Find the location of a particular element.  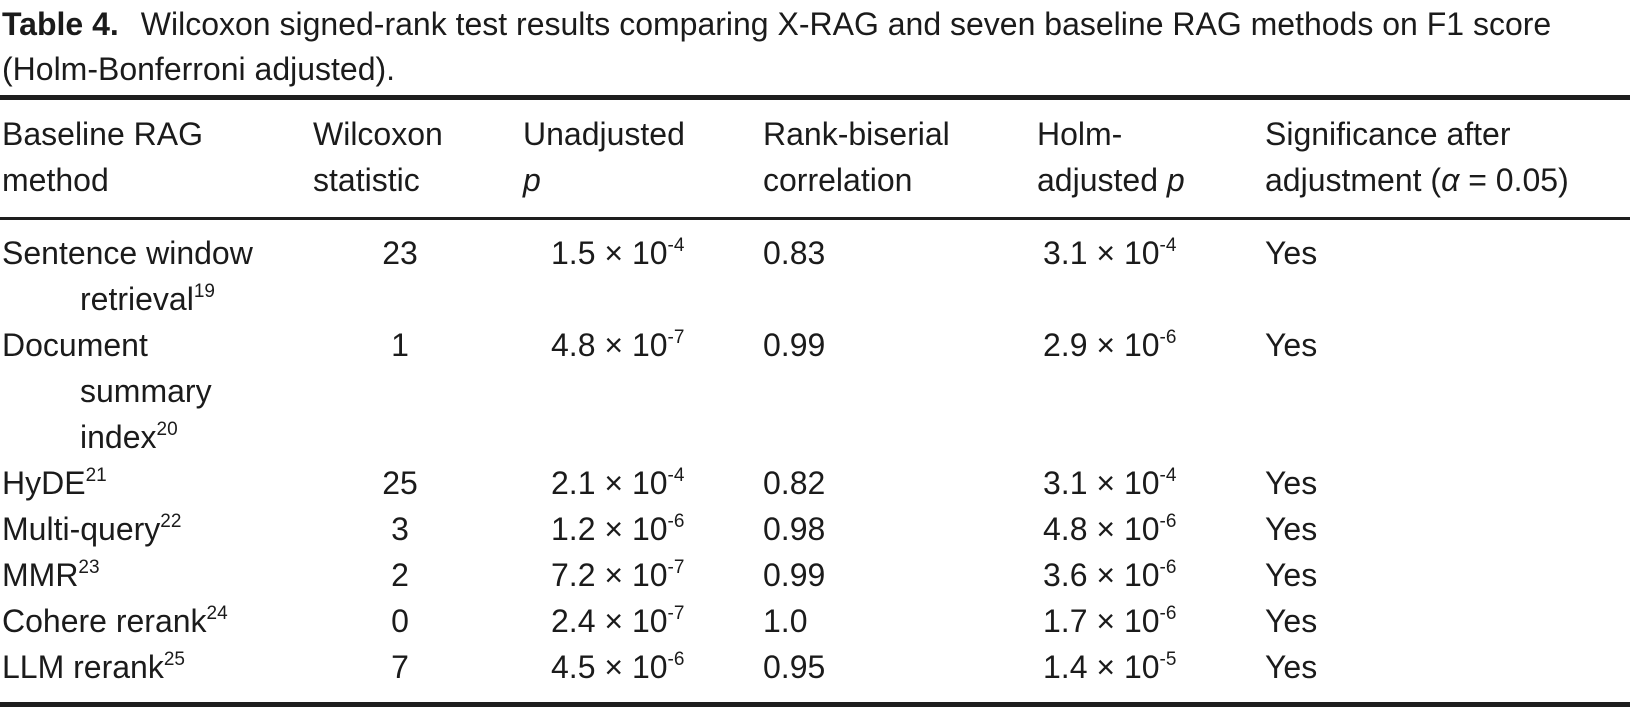

unadjusted-p-cell: 4.5 × 10-6 is located at coordinates (643, 674).